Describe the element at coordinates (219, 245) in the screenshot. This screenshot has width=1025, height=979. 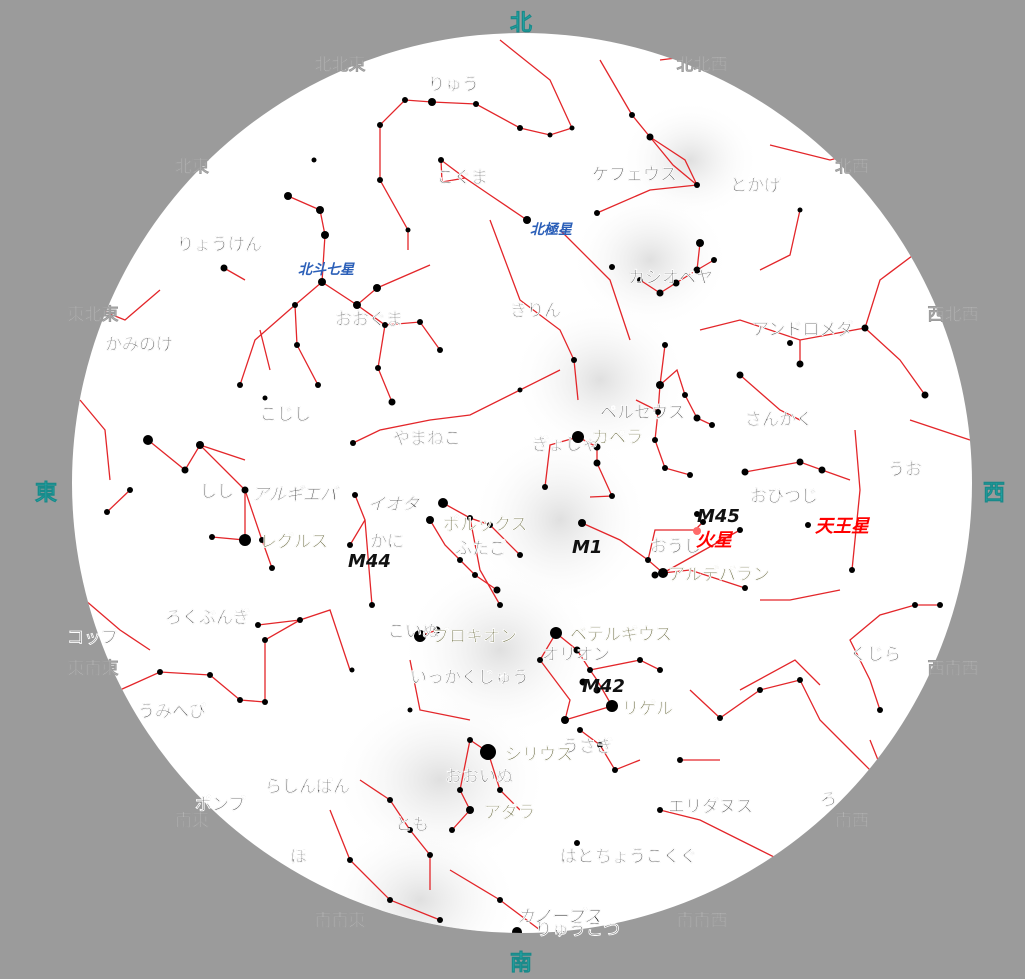
I see `constellation-canes-venatici: りょうけん` at that location.